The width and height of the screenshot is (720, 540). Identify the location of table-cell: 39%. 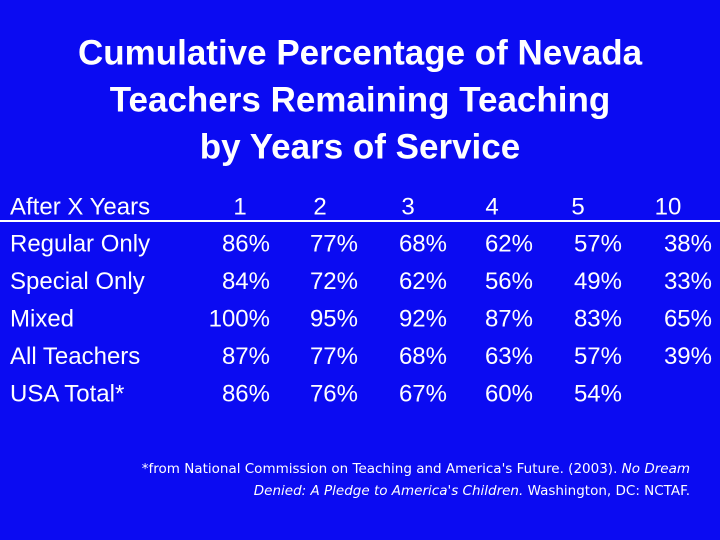
(688, 356).